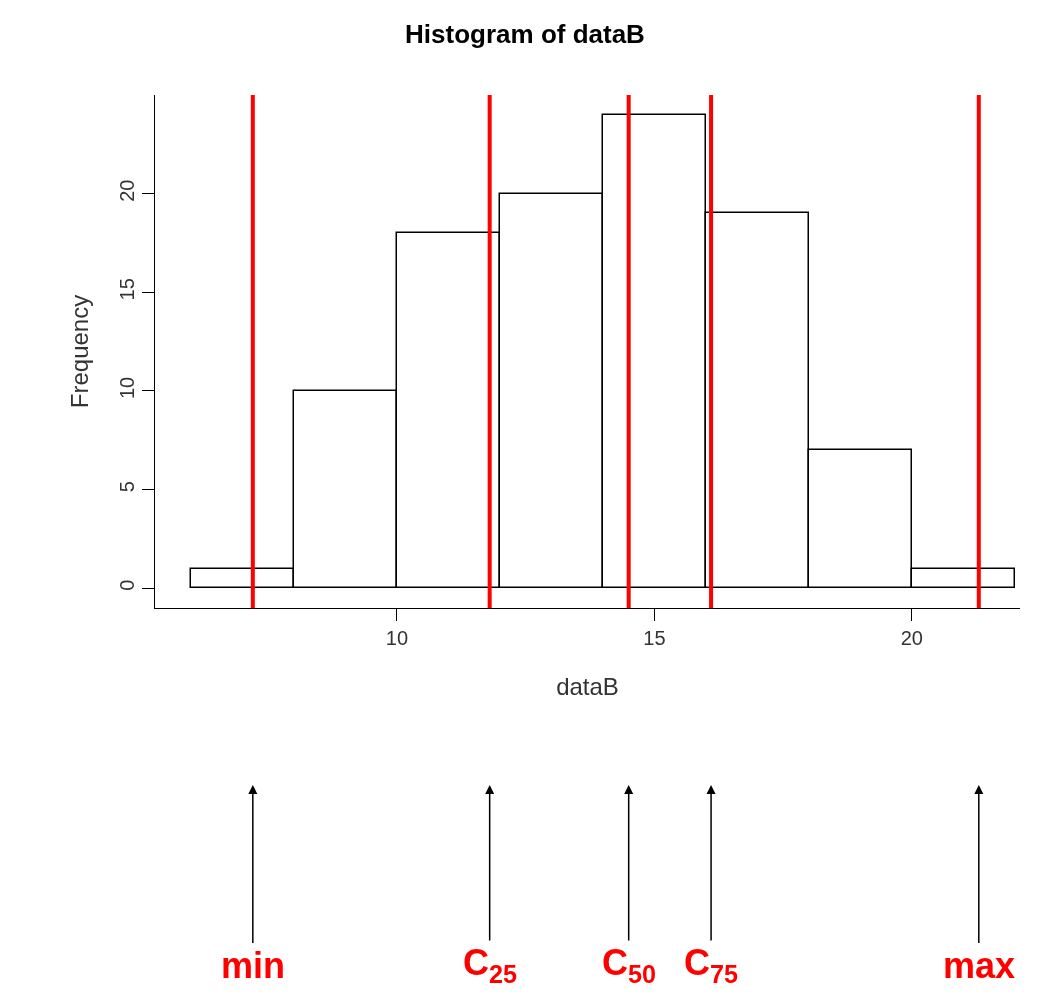 The width and height of the screenshot is (1050, 1000). What do you see at coordinates (253, 965) in the screenshot?
I see `ref-line-label: min` at bounding box center [253, 965].